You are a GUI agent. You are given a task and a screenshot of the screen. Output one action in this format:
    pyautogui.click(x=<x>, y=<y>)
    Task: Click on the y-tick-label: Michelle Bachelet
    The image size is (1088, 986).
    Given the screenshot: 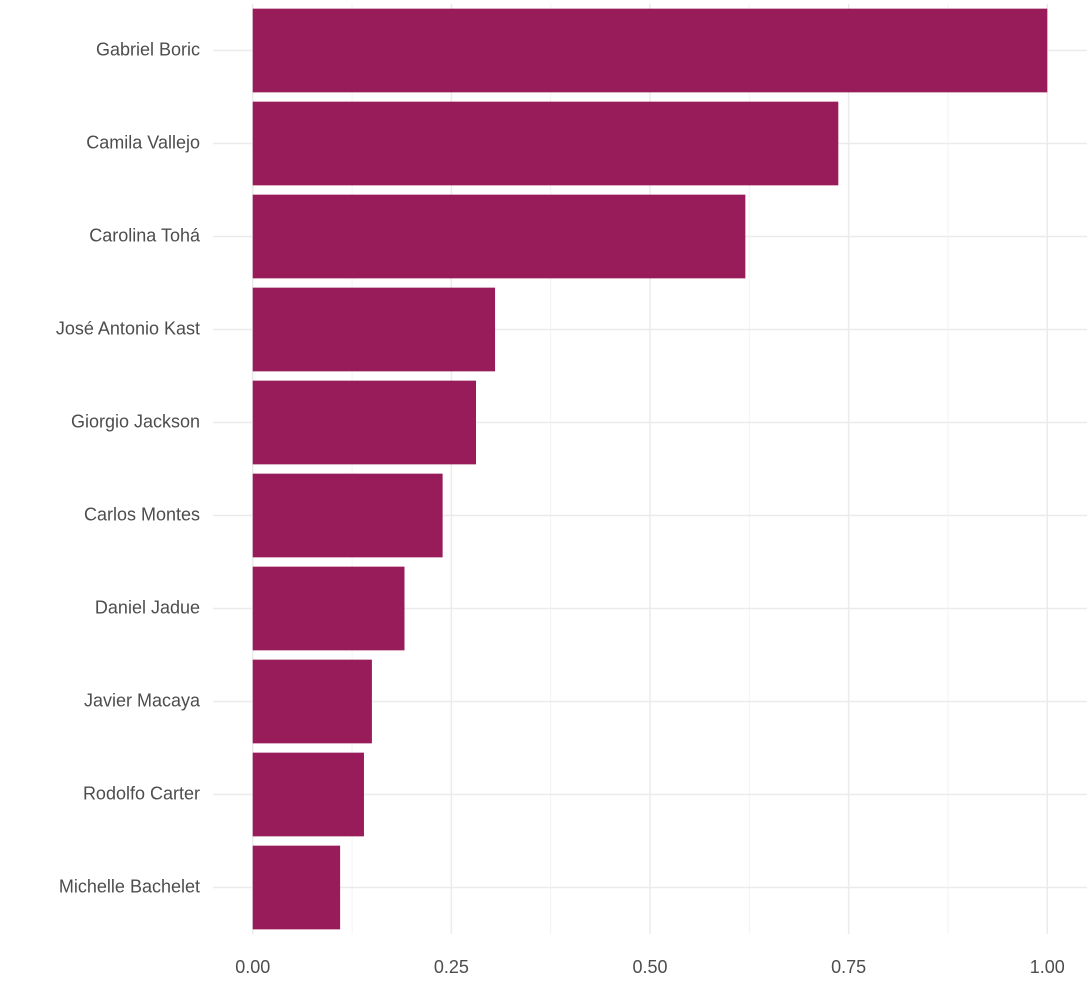 What is the action you would take?
    pyautogui.click(x=129, y=886)
    